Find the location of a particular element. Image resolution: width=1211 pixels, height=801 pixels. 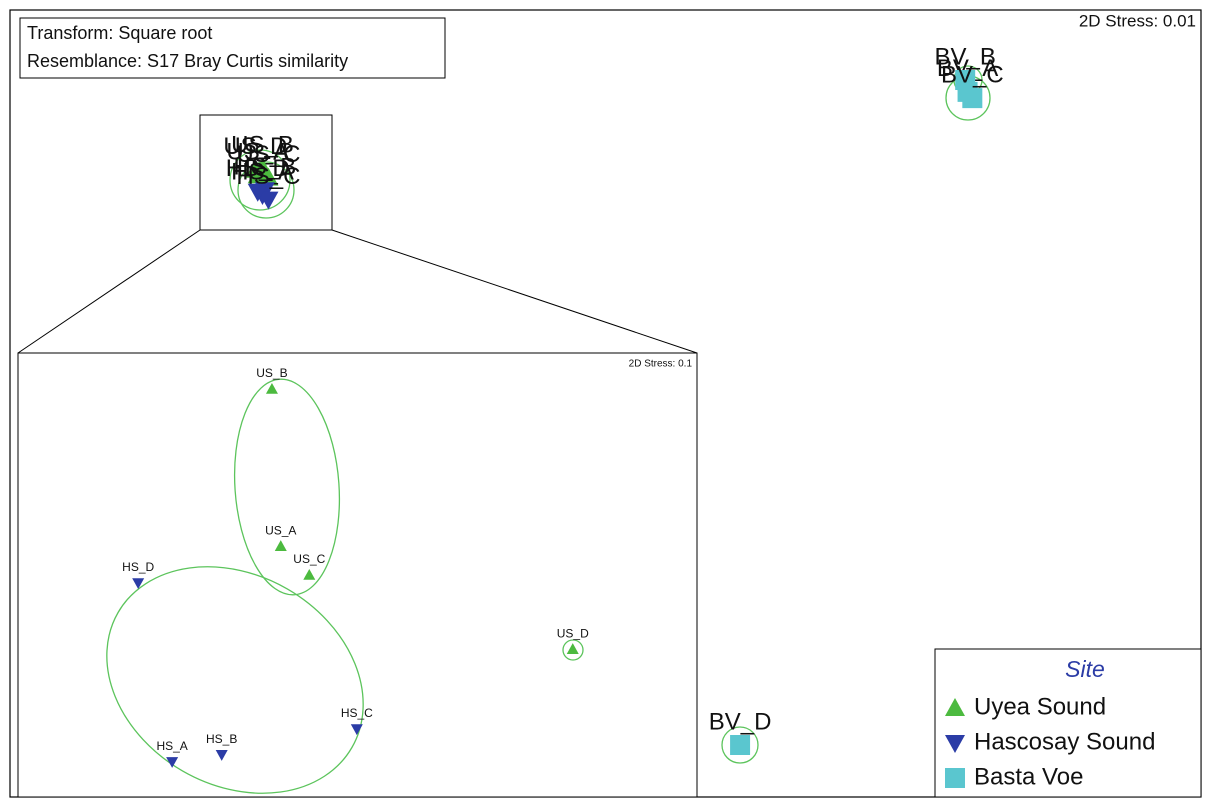

legend-title: Site is located at coordinates (1085, 669).